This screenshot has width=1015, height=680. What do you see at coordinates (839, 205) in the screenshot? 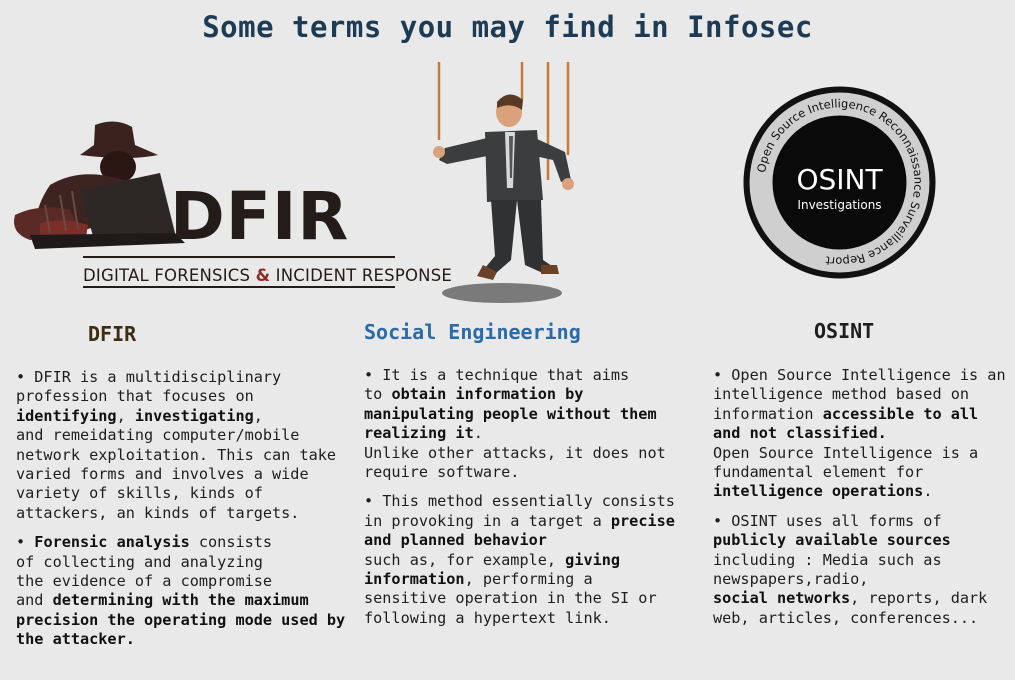
I see `osint-logo-subtitle: Investigations` at bounding box center [839, 205].